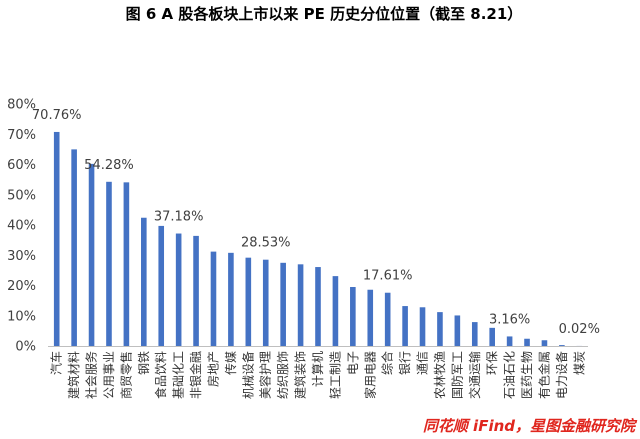 The image size is (640, 439). I want to click on x-tick-label: 机械设备, so click(247, 375).